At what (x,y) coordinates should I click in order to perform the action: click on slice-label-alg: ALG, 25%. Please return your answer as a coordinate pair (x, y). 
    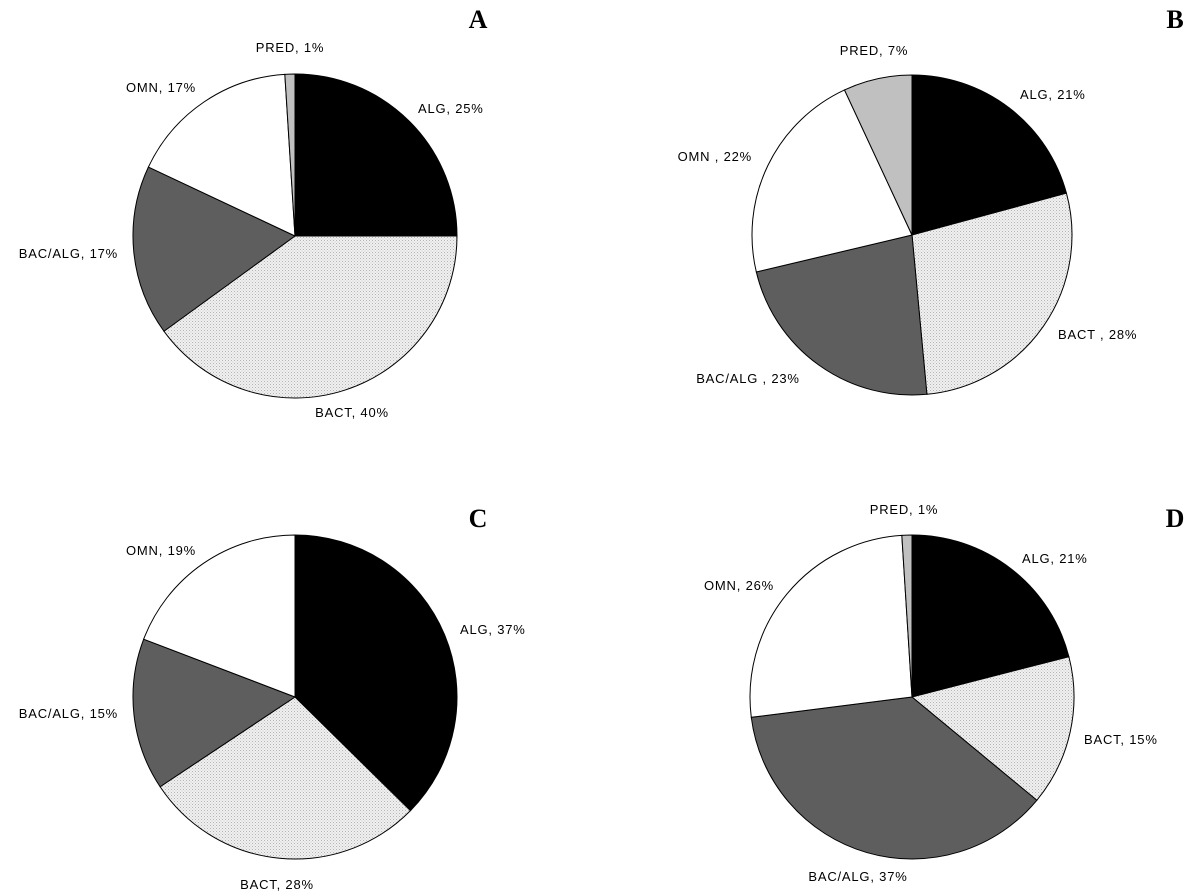
    Looking at the image, I should click on (451, 108).